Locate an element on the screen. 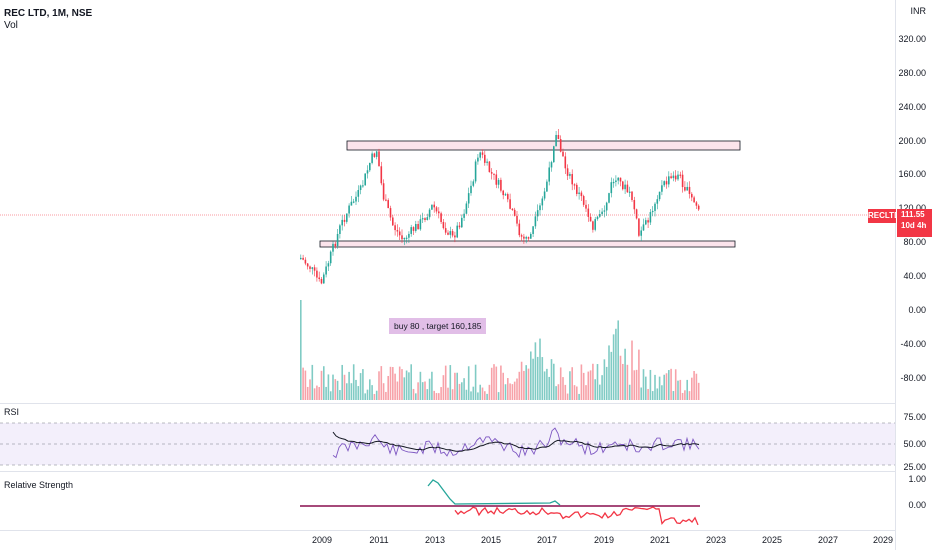 This screenshot has height=550, width=932. rs-tick: 1.00 is located at coordinates (917, 479).